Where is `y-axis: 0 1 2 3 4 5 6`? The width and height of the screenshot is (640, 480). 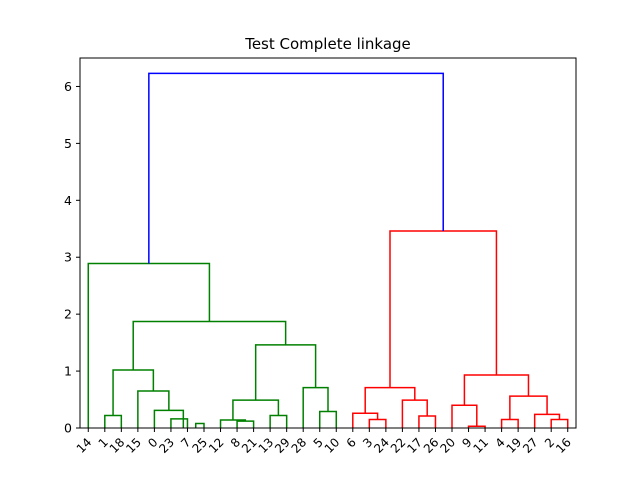
y-axis: 0 1 2 3 4 5 6 is located at coordinates (72, 257).